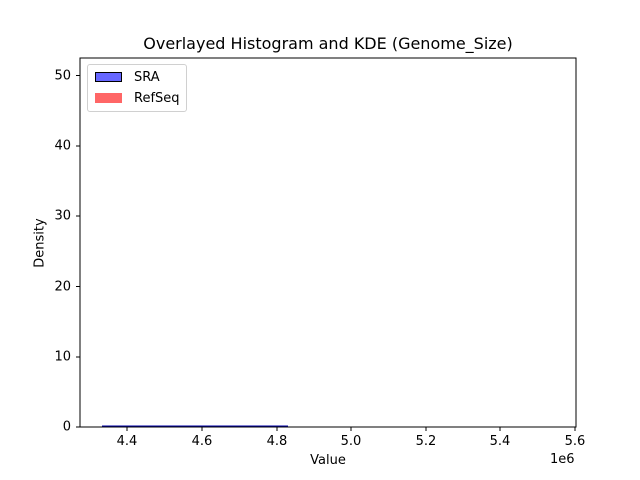 The height and width of the screenshot is (480, 640). Describe the element at coordinates (426, 441) in the screenshot. I see `x-tick-label: 5.2` at that location.